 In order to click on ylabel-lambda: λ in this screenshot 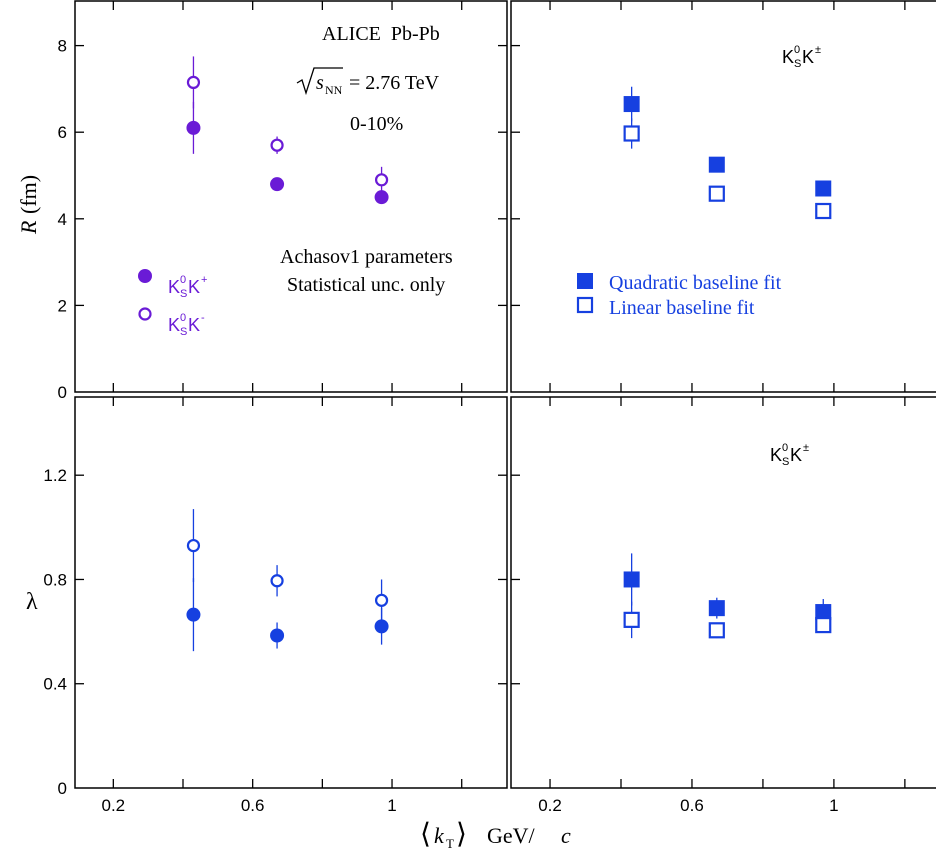, I will do `click(32, 602)`.